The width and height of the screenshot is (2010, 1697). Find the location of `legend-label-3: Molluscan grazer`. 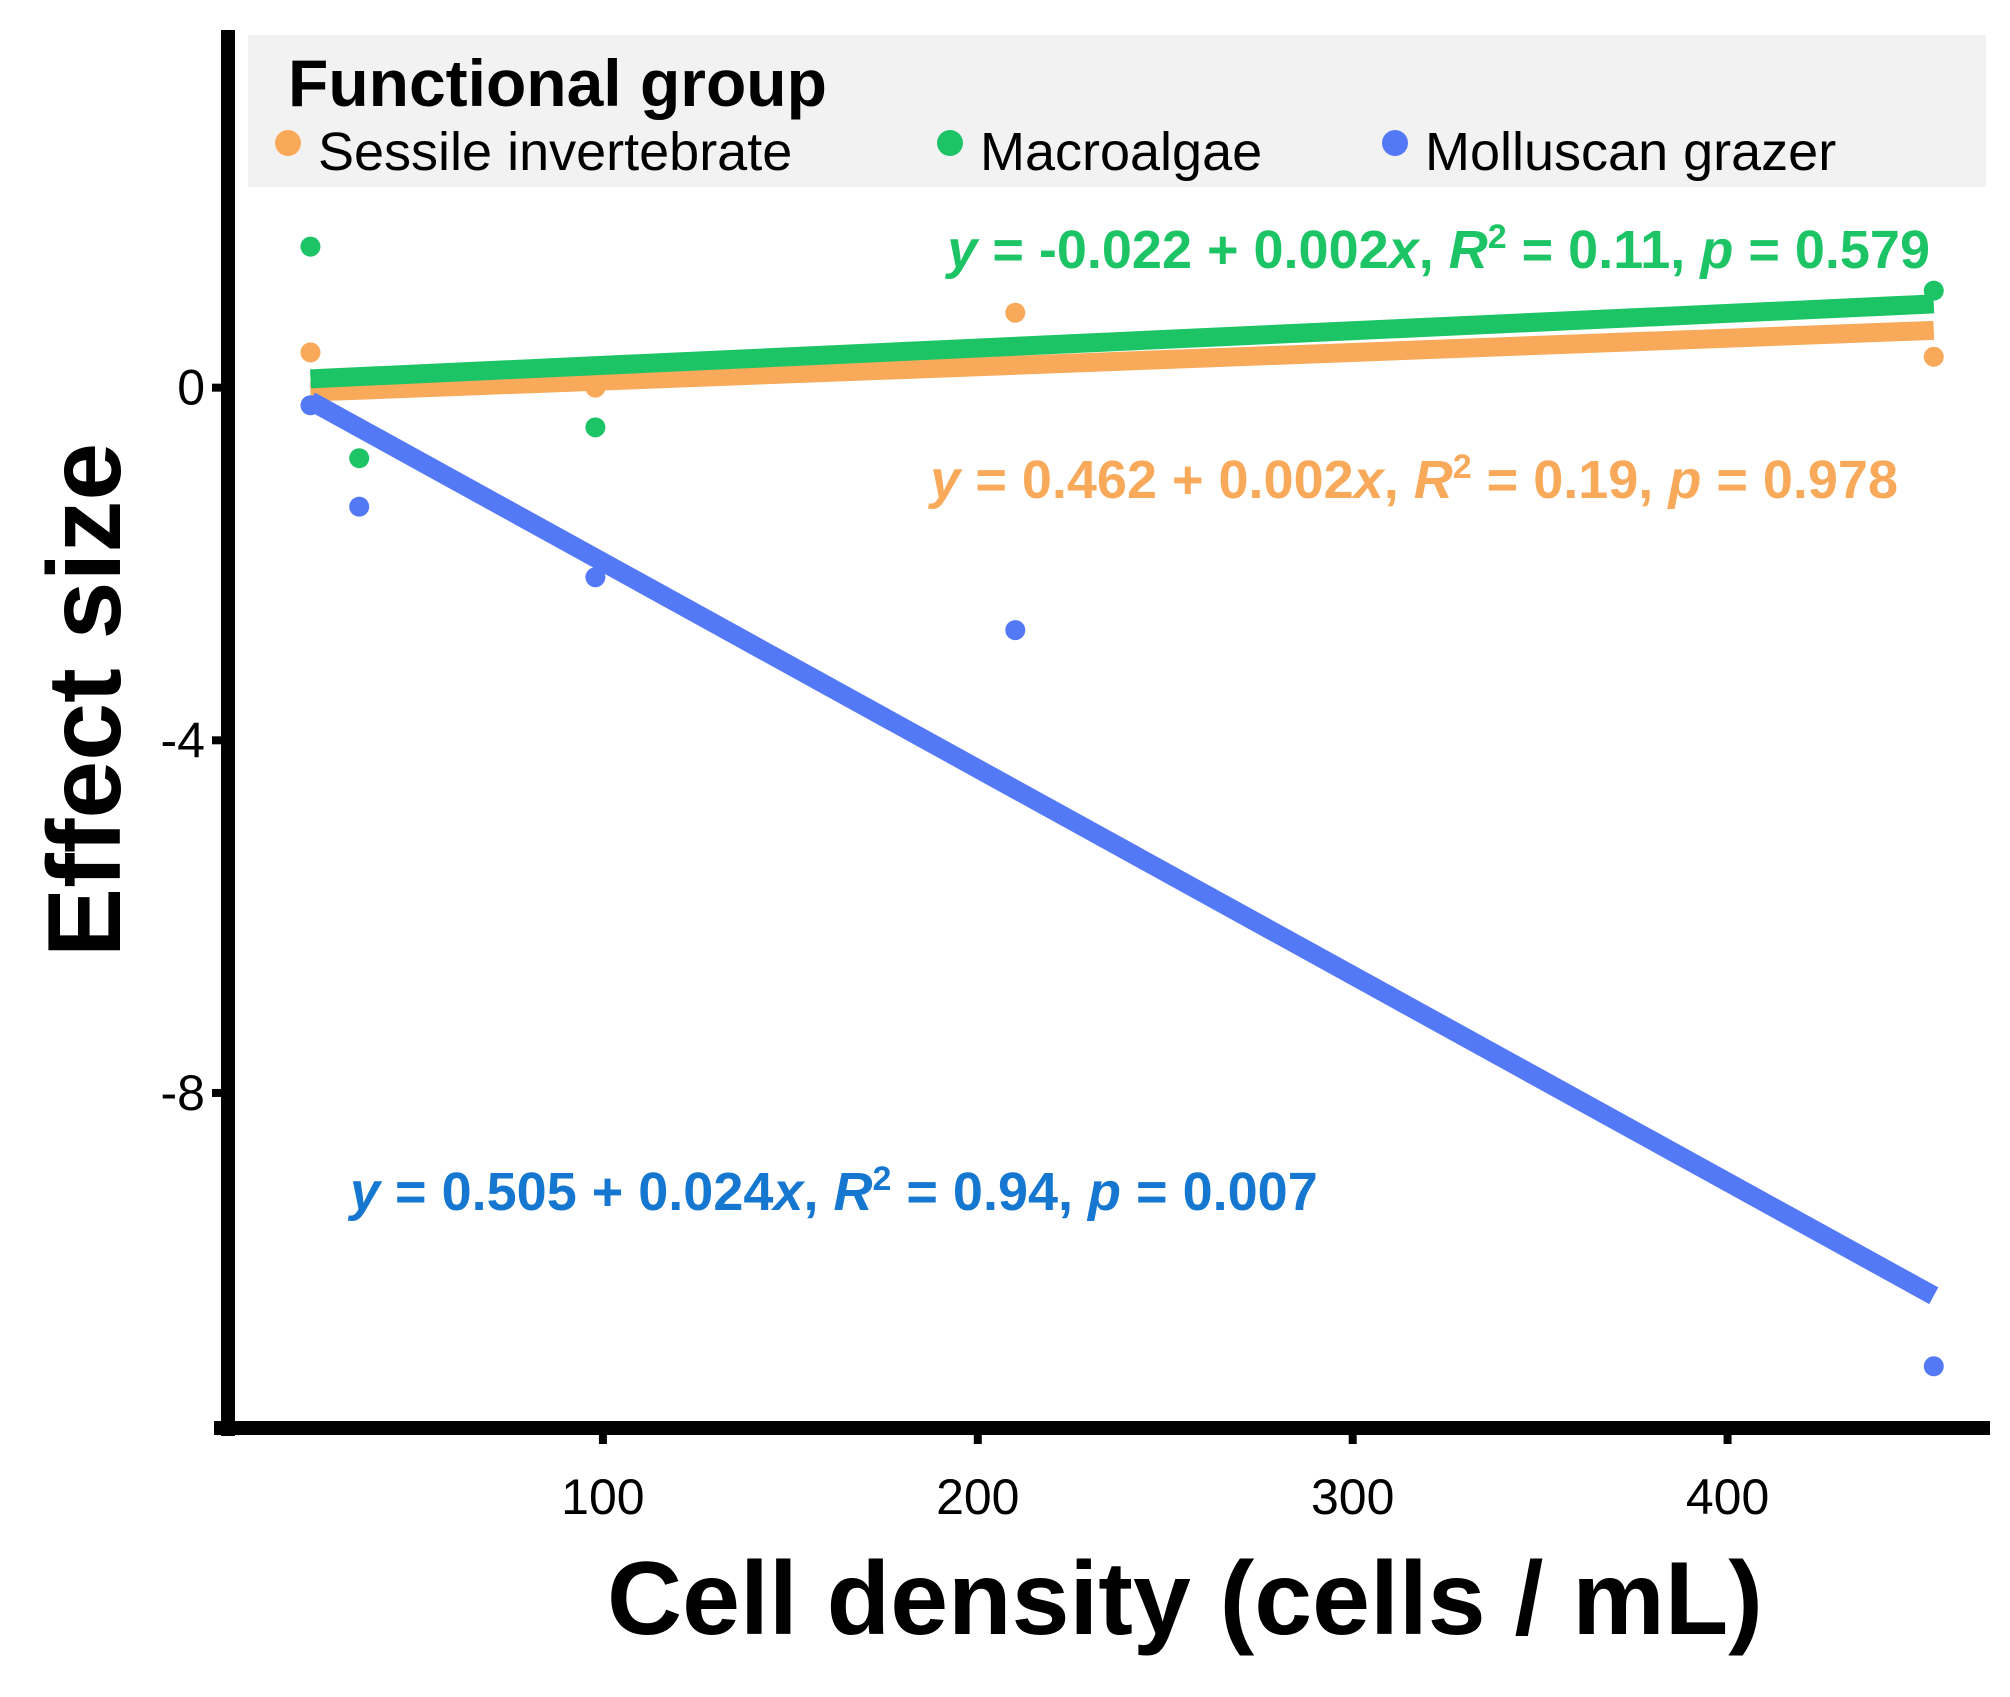

legend-label-3: Molluscan grazer is located at coordinates (1630, 152).